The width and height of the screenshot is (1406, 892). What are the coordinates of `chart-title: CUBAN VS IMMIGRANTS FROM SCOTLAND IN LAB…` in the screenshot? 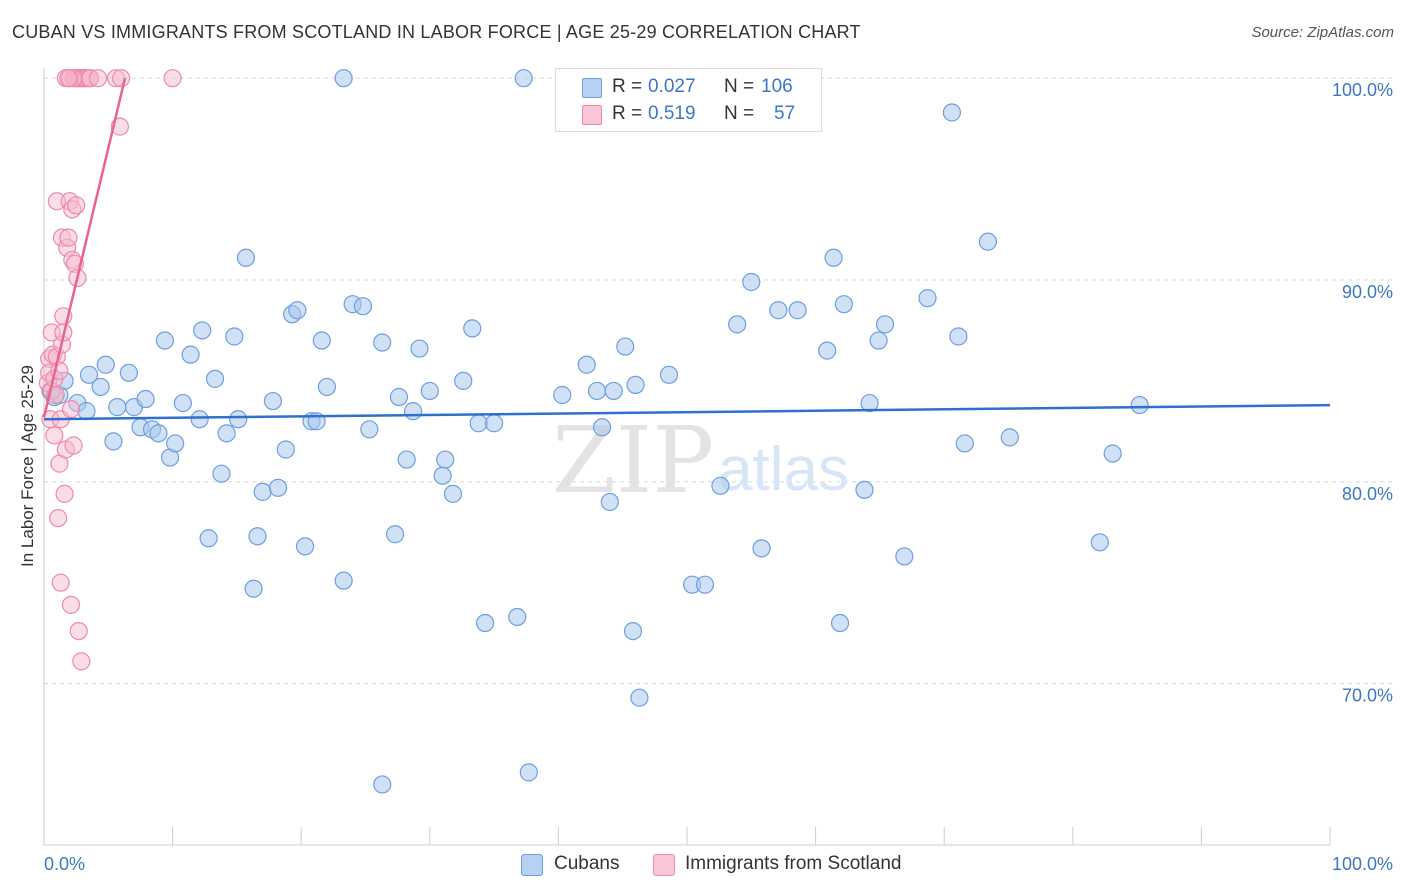 It's located at (436, 32).